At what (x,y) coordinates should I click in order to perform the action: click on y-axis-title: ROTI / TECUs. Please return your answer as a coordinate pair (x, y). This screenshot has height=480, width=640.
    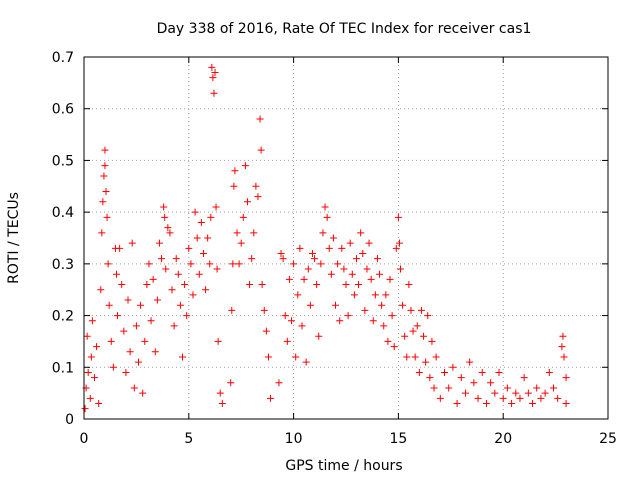
    Looking at the image, I should click on (14, 238).